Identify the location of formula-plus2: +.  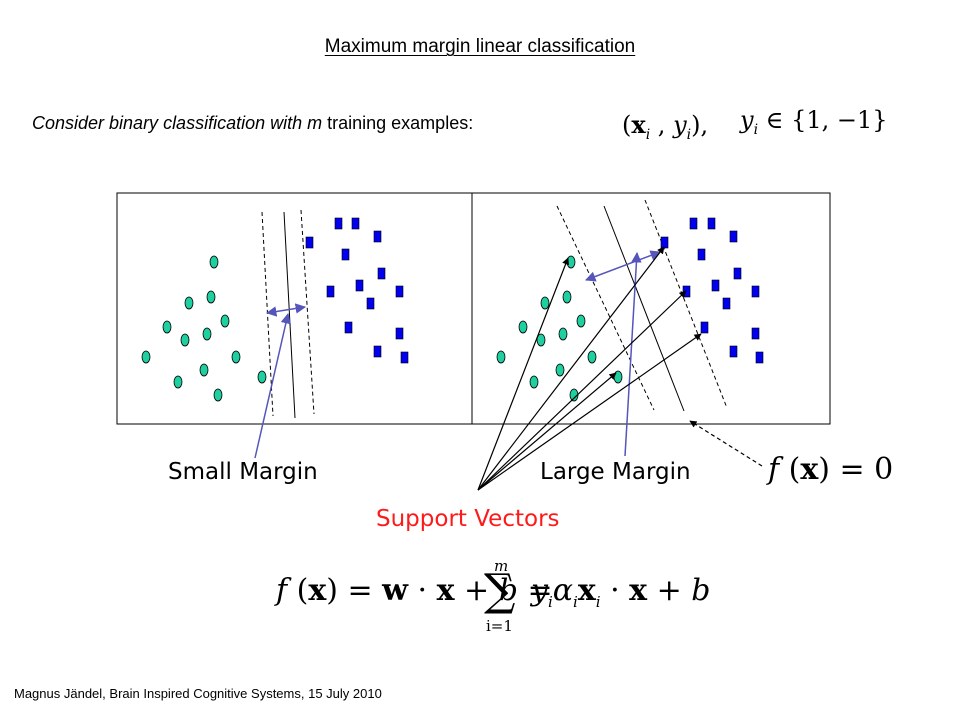
(669, 590).